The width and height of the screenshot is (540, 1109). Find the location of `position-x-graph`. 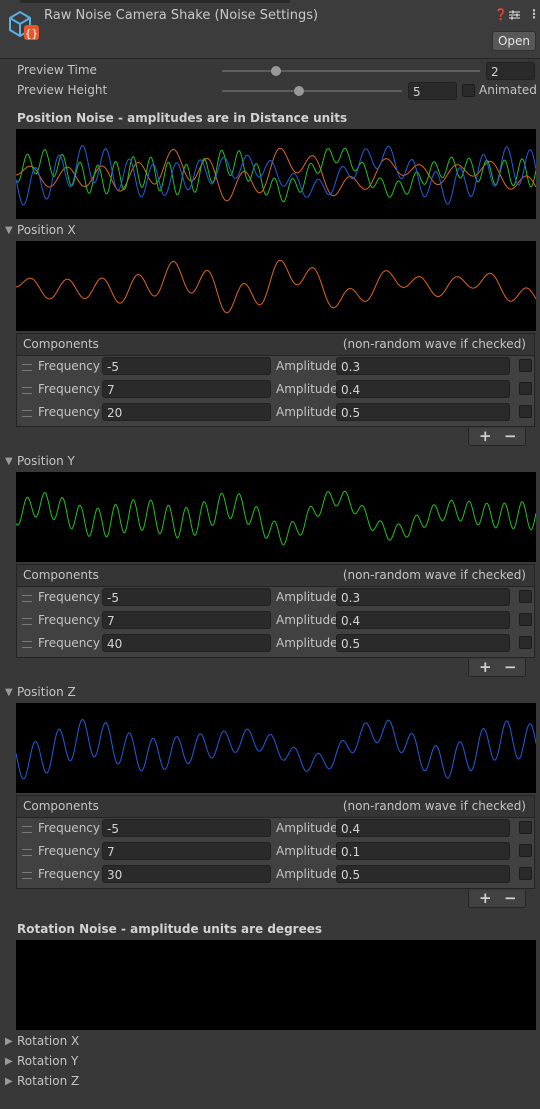

position-x-graph is located at coordinates (276, 286).